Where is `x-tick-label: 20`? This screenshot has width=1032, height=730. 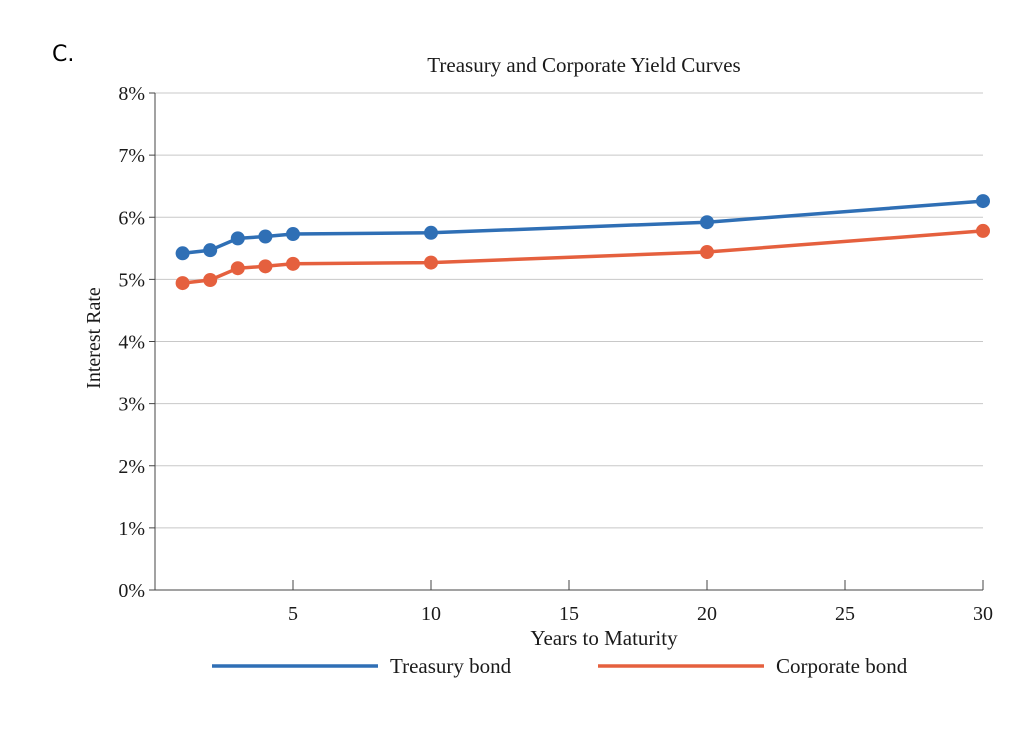
x-tick-label: 20 is located at coordinates (707, 614).